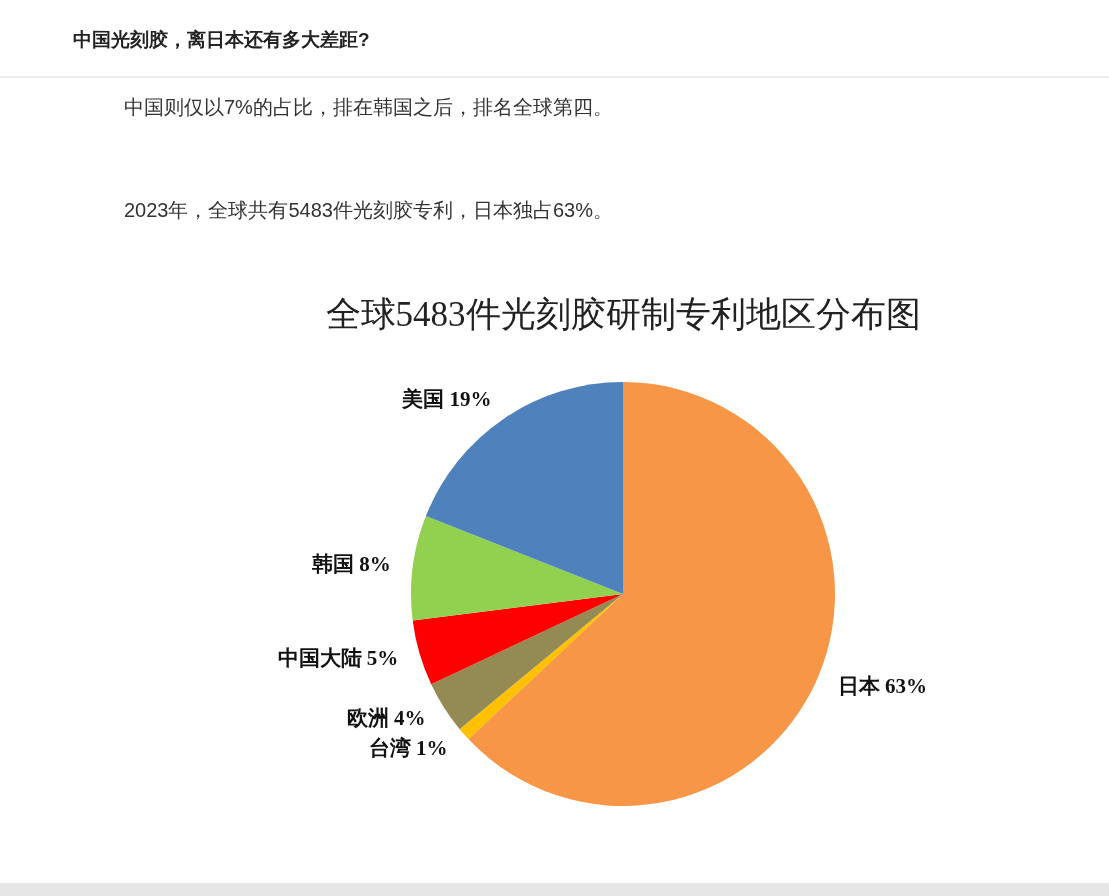  What do you see at coordinates (446, 399) in the screenshot?
I see `slice-label: 美国 19%` at bounding box center [446, 399].